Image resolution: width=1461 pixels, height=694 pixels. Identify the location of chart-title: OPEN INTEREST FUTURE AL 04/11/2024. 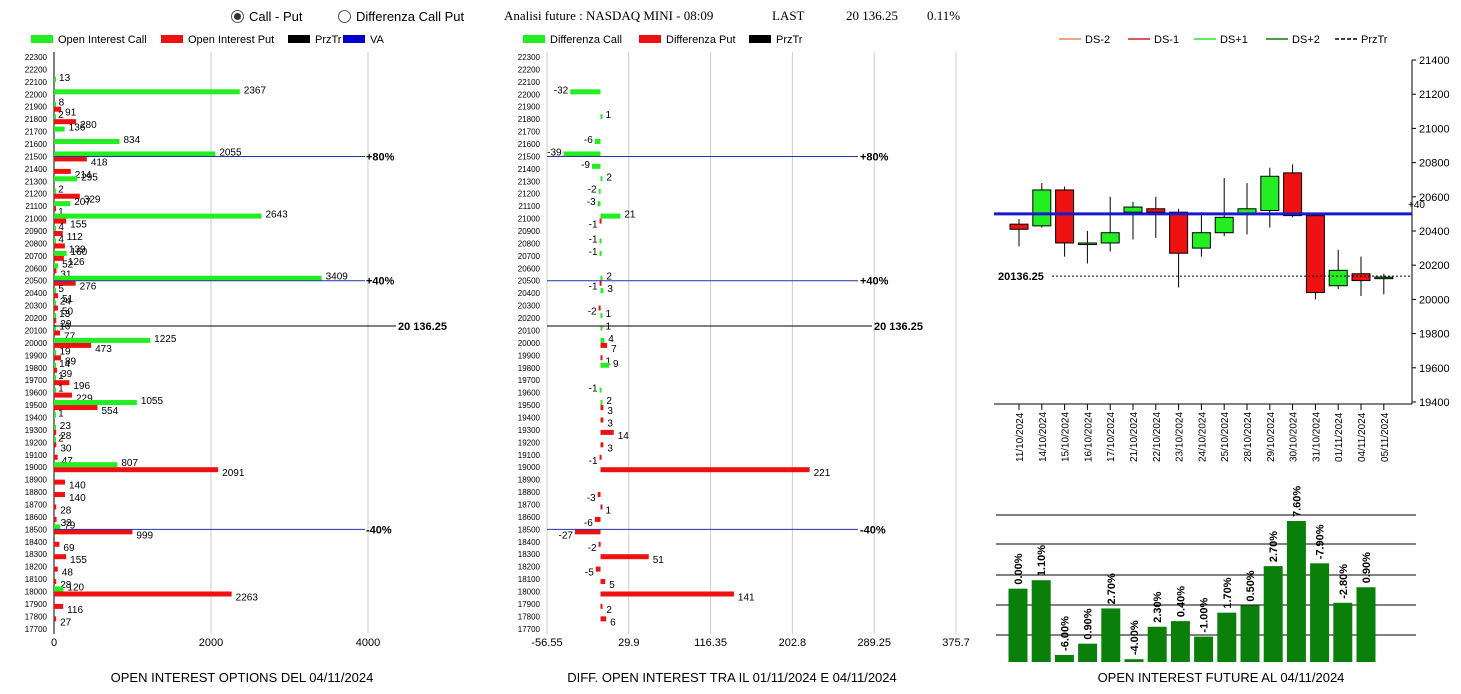
(1221, 677).